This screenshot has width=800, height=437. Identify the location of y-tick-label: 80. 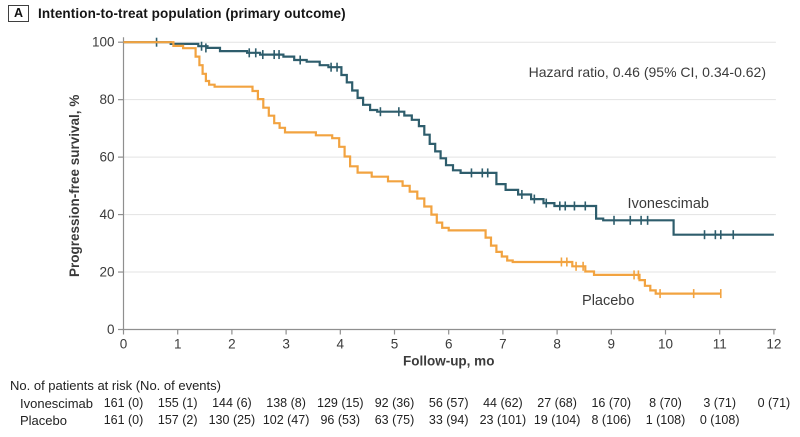
(106, 99).